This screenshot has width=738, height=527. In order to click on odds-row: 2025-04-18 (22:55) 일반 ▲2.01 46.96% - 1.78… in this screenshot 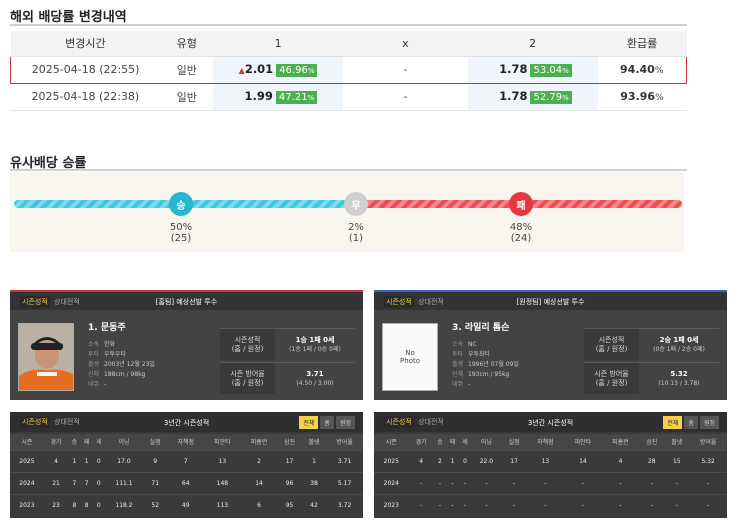, I will do `click(348, 69)`.